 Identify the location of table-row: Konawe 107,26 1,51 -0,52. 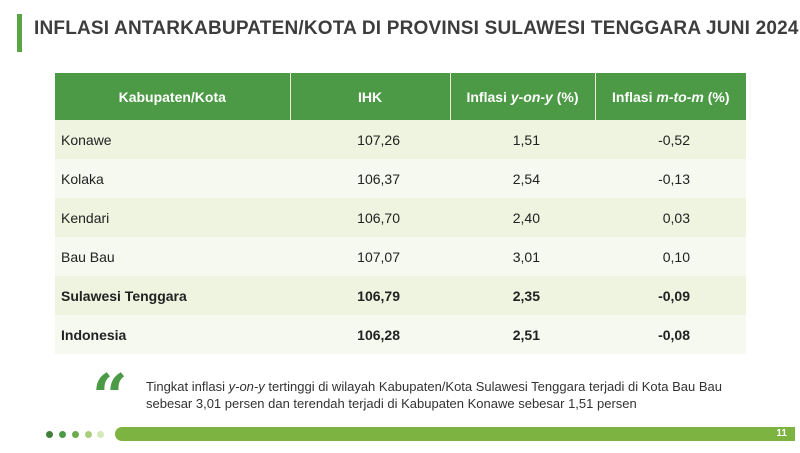
(400, 139).